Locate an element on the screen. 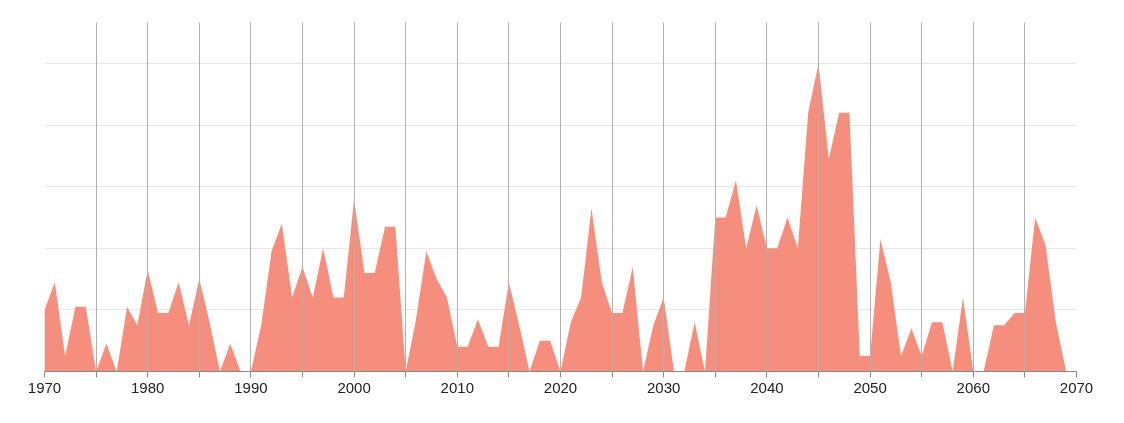 The height and width of the screenshot is (423, 1124). x-tick-label: 2020 is located at coordinates (560, 387).